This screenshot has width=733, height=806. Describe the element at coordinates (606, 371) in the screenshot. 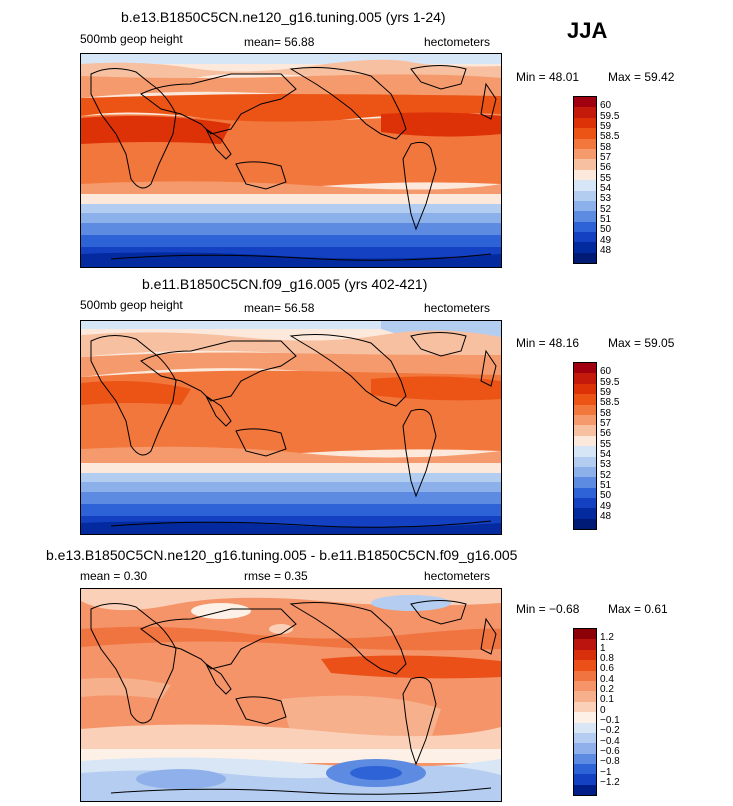

I see `panel-2-colorbar-tick: 60` at that location.